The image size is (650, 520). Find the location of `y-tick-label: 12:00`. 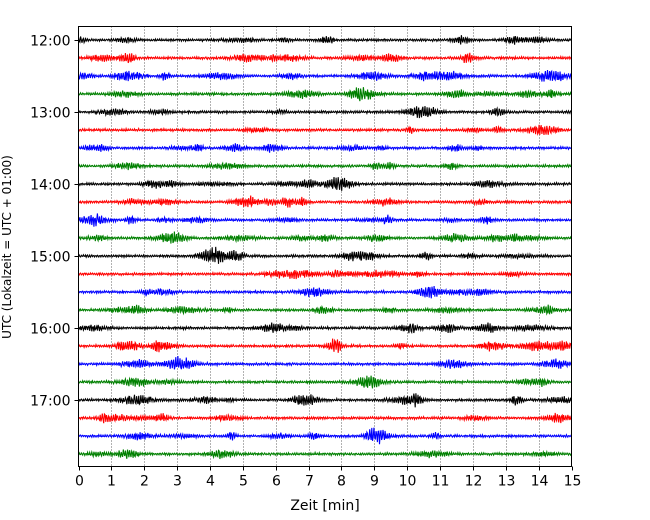

y-tick-label: 12:00 is located at coordinates (50, 42).